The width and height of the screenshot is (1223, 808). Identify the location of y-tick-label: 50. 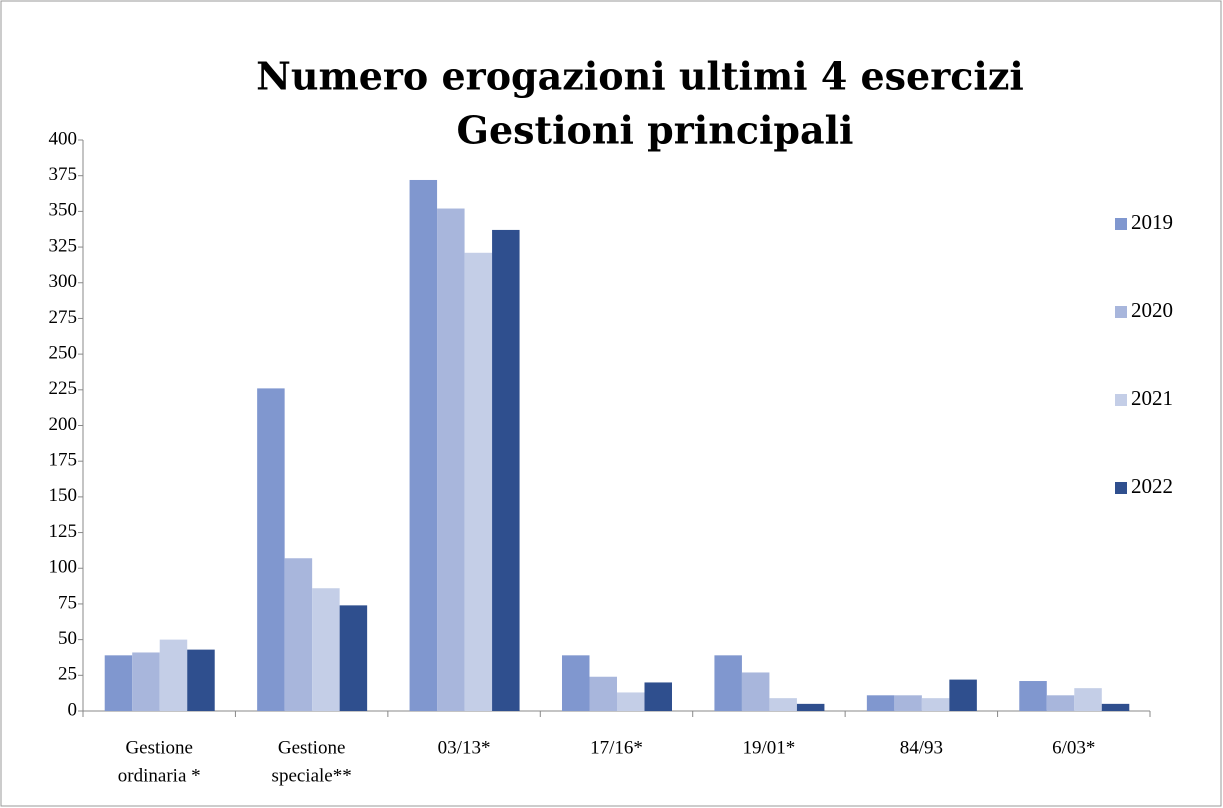
(67, 638).